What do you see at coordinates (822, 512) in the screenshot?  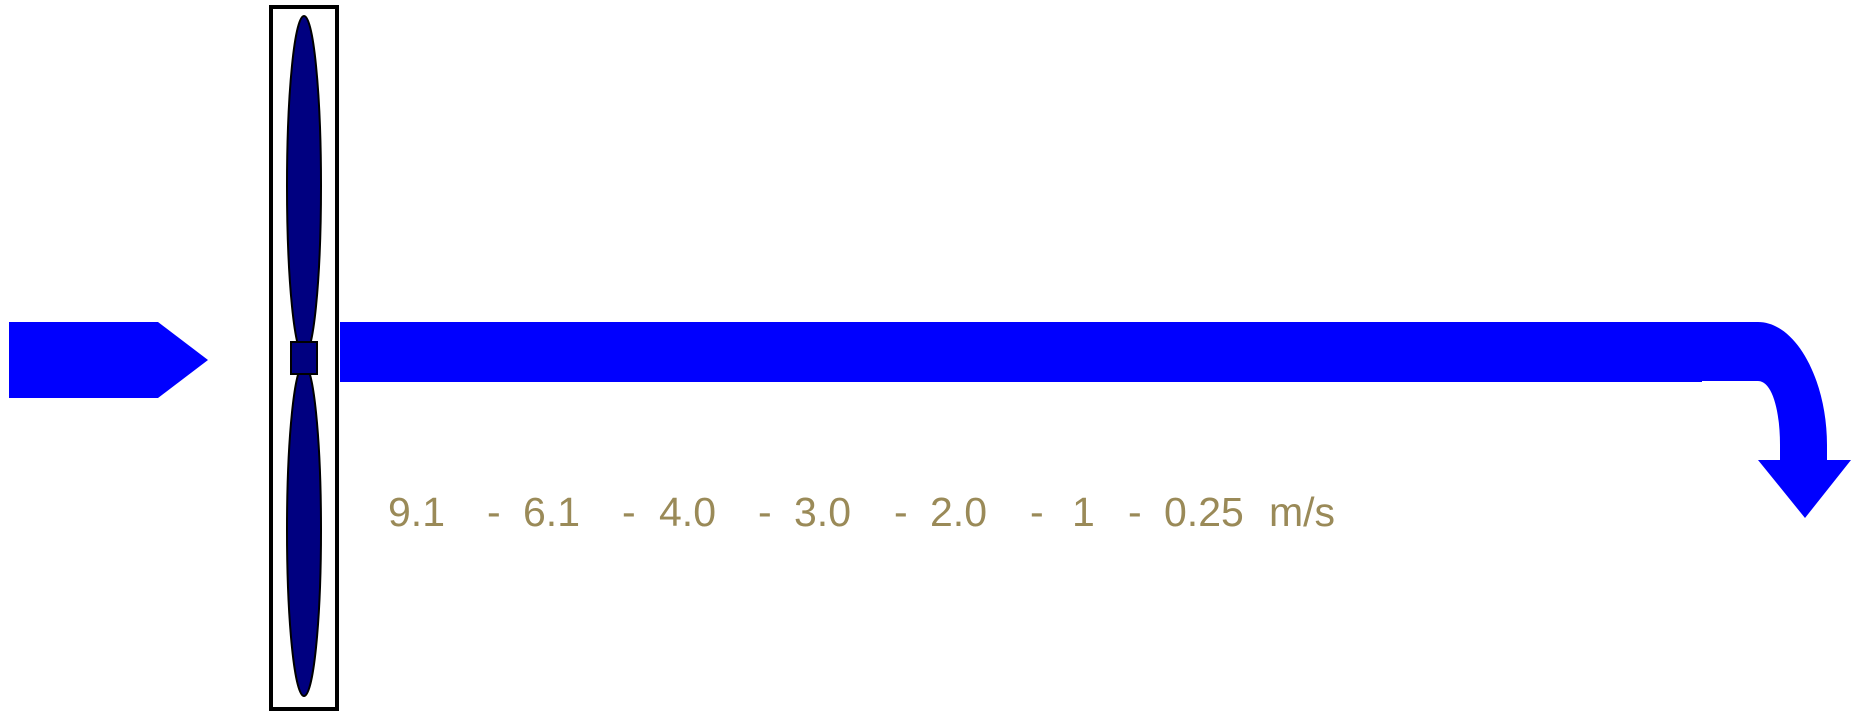 I see `velocity-label: 3.0` at bounding box center [822, 512].